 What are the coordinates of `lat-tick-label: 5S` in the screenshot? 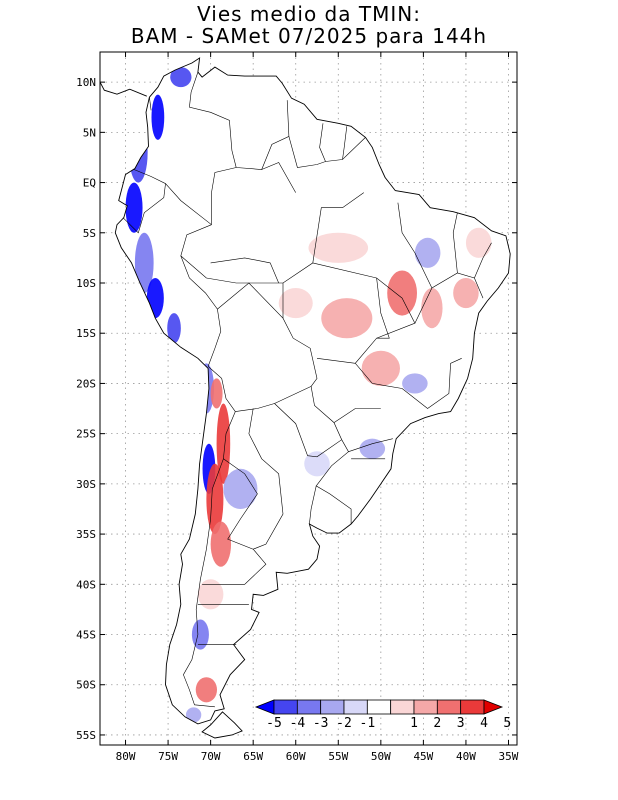 It's located at (89, 233).